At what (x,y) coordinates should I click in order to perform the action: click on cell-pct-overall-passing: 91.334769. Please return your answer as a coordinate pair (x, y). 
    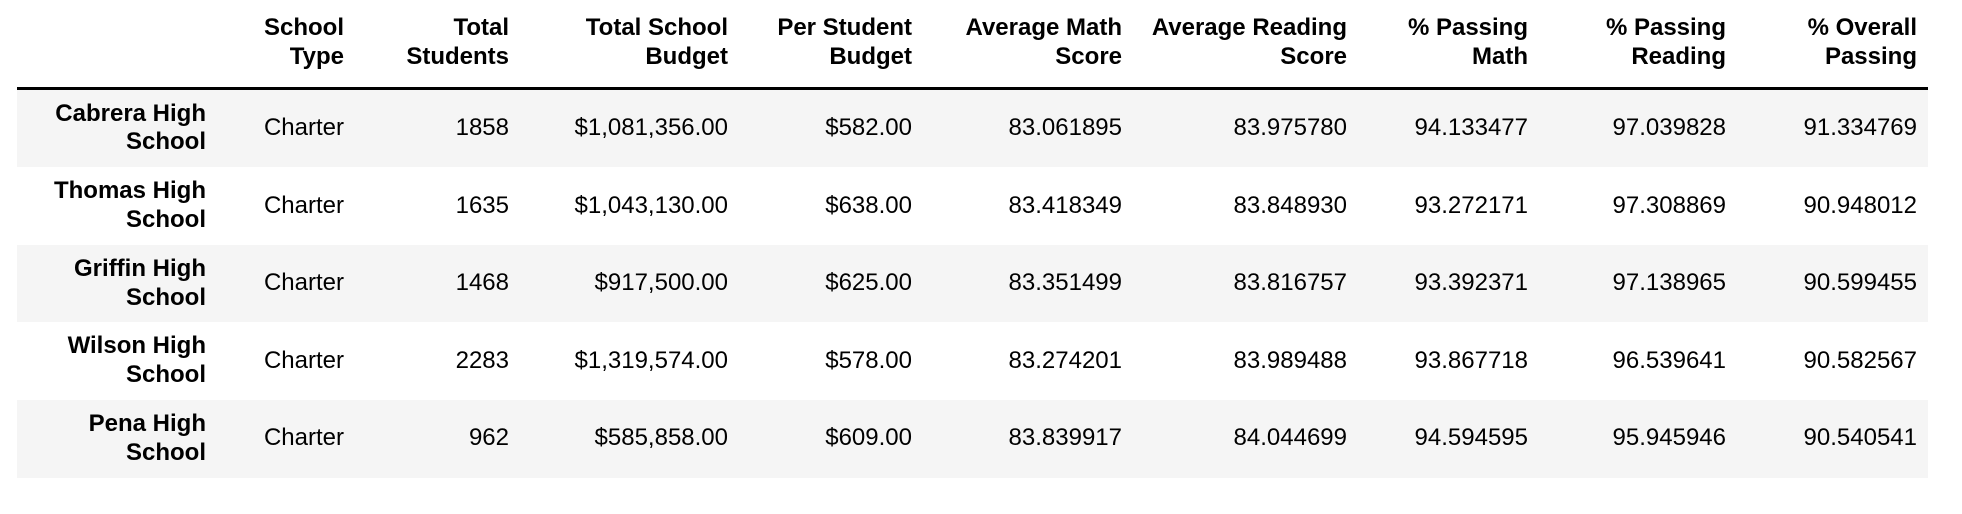
    Looking at the image, I should click on (1860, 127).